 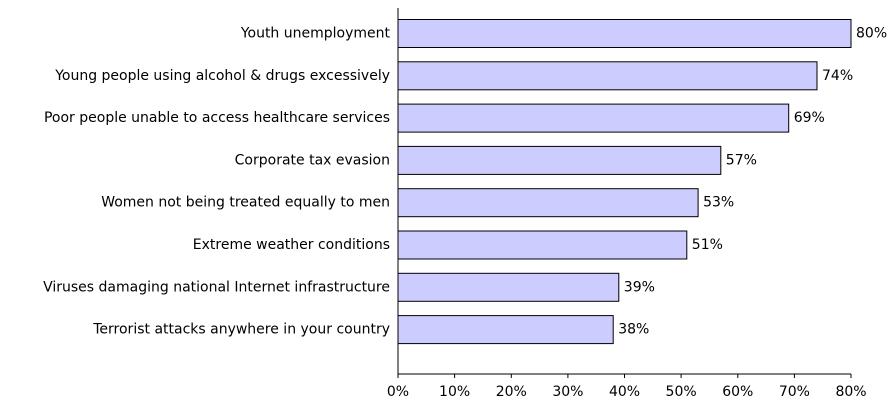 What do you see at coordinates (291, 245) in the screenshot?
I see `category-label: Extreme weather conditions` at bounding box center [291, 245].